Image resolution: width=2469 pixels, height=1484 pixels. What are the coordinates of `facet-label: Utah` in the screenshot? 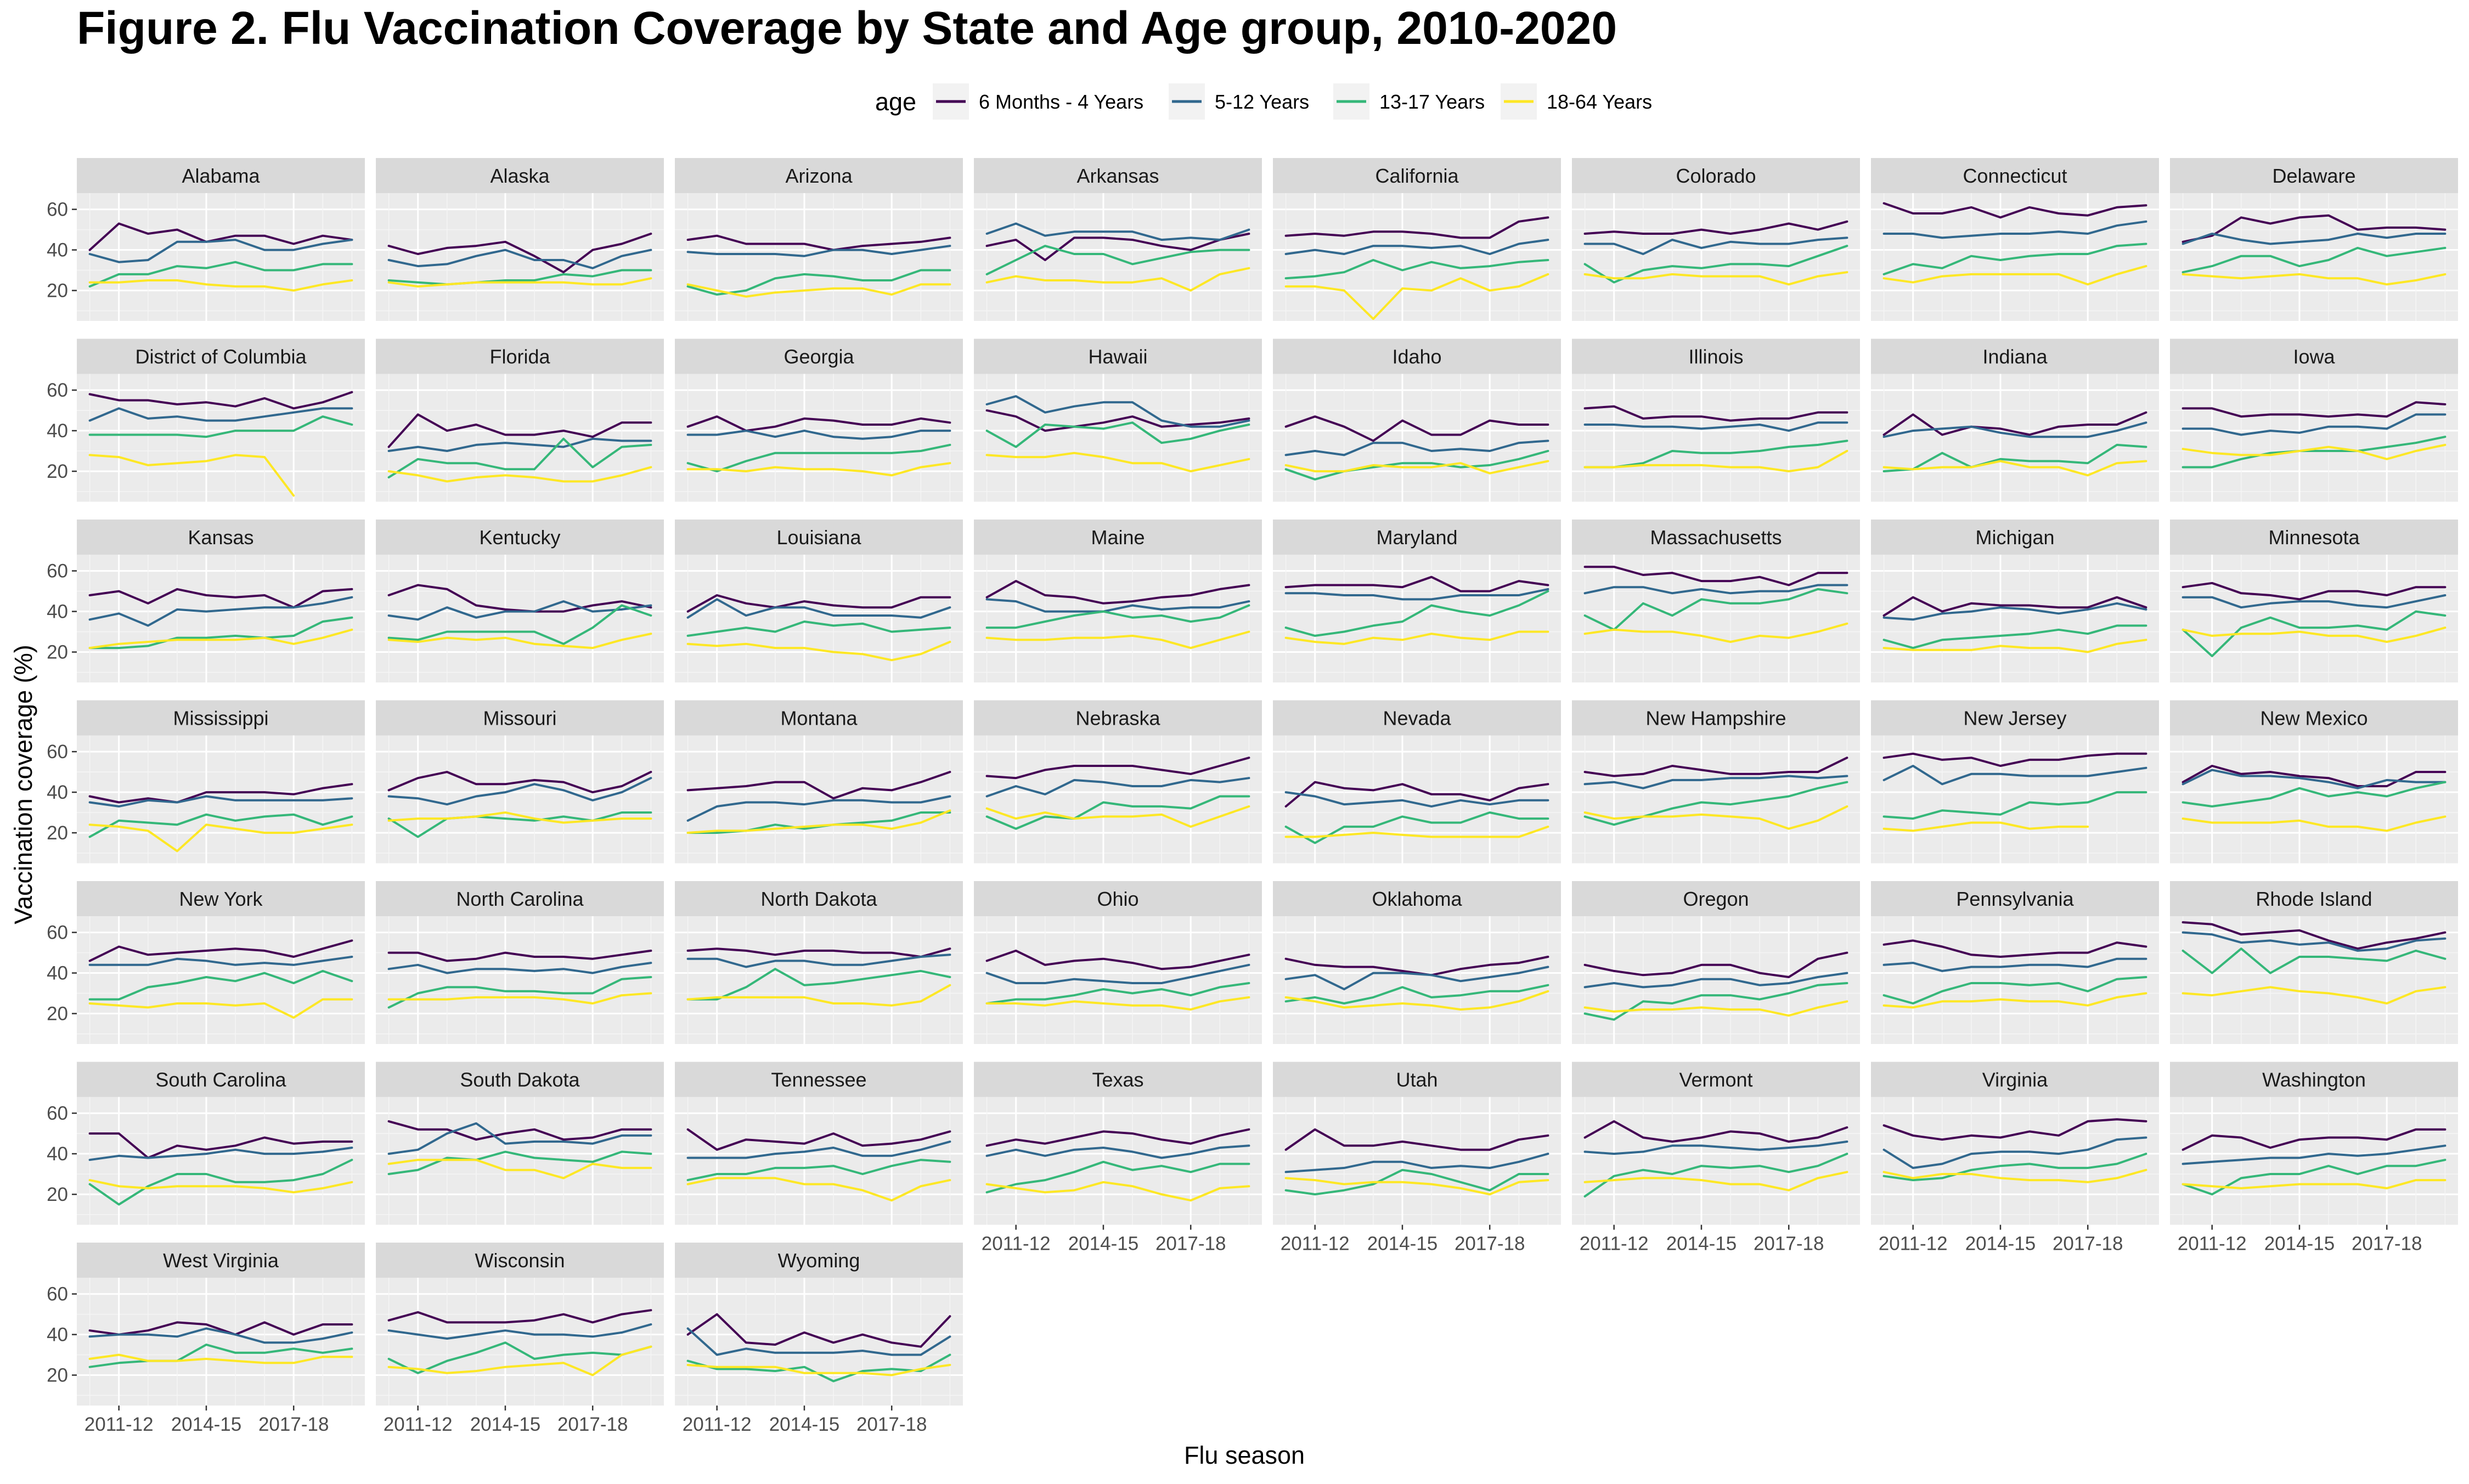 It's located at (1417, 1080).